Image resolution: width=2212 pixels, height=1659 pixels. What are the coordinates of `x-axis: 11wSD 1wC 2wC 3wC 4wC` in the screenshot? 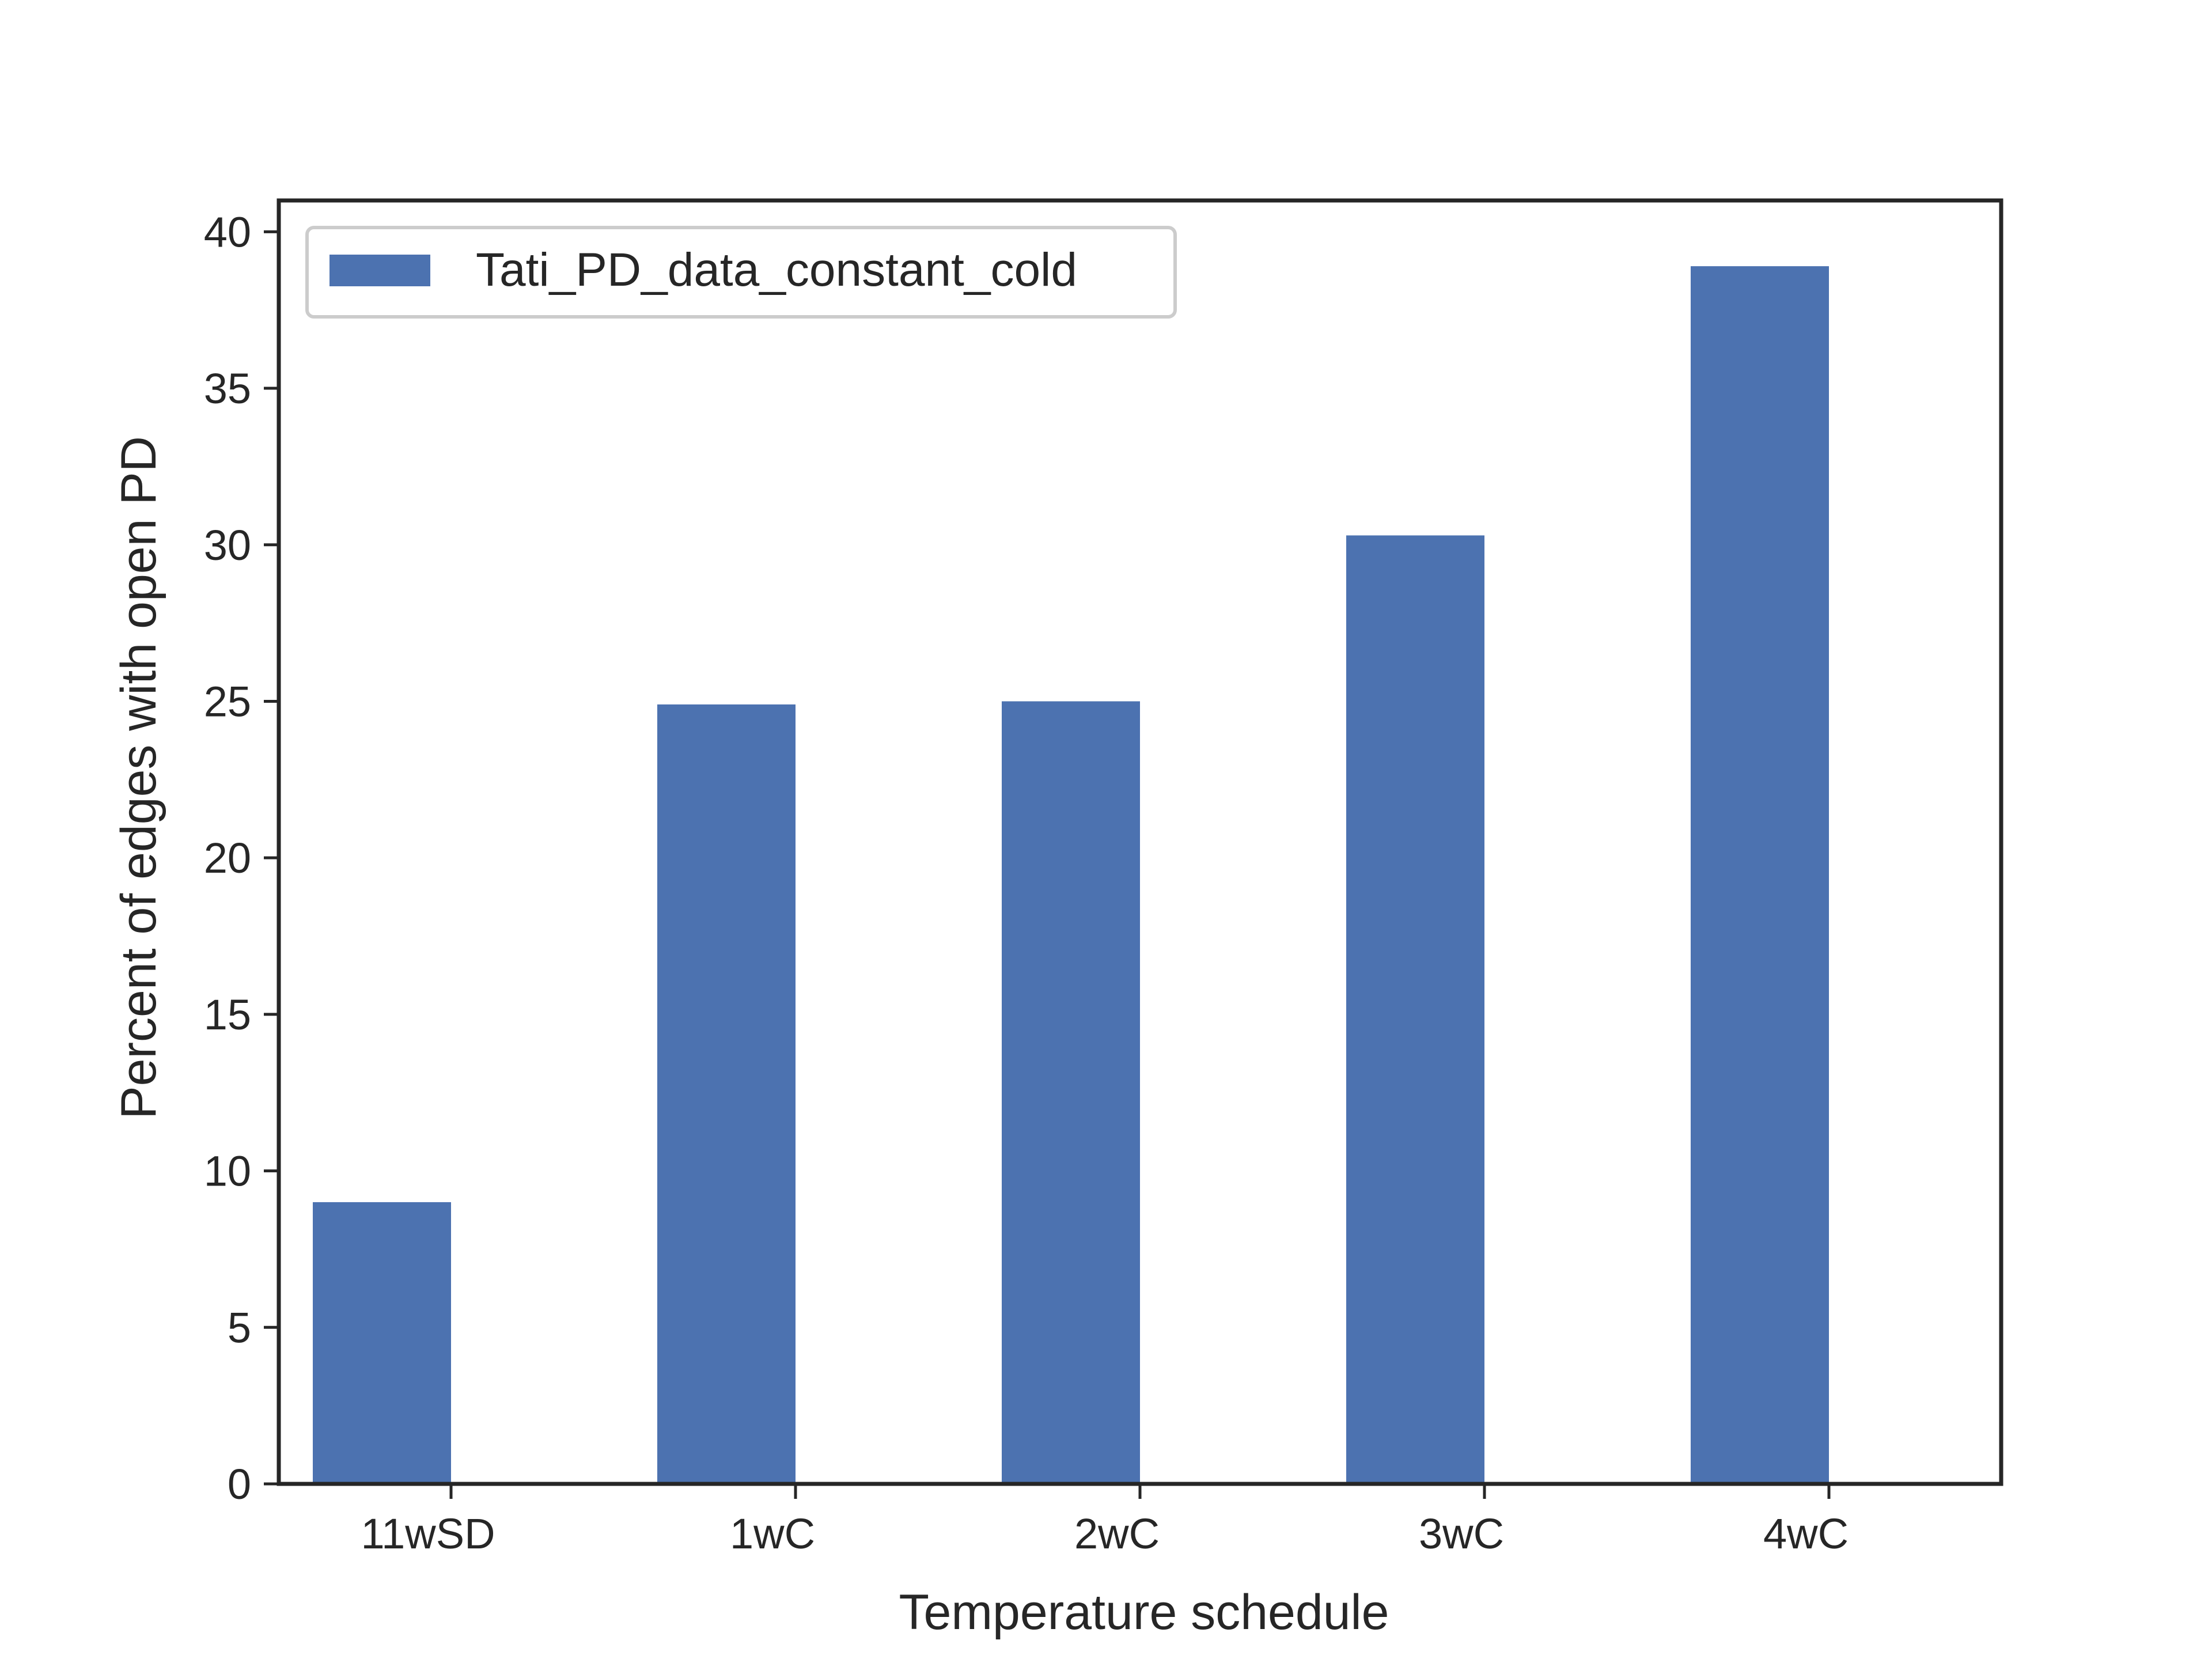 It's located at (1105, 1521).